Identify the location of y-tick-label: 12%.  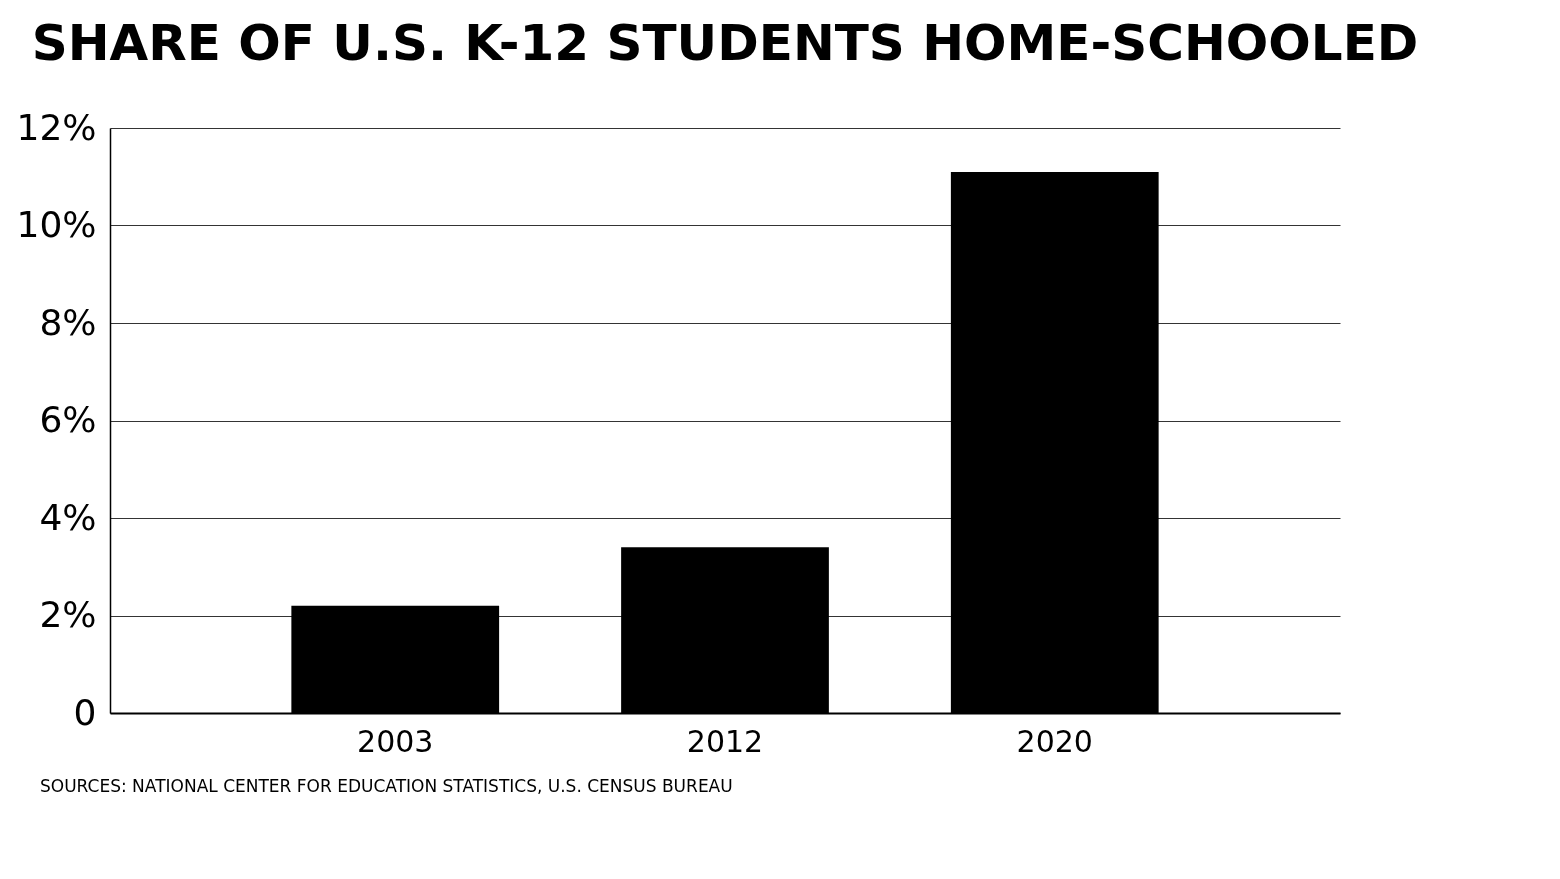
(56, 127).